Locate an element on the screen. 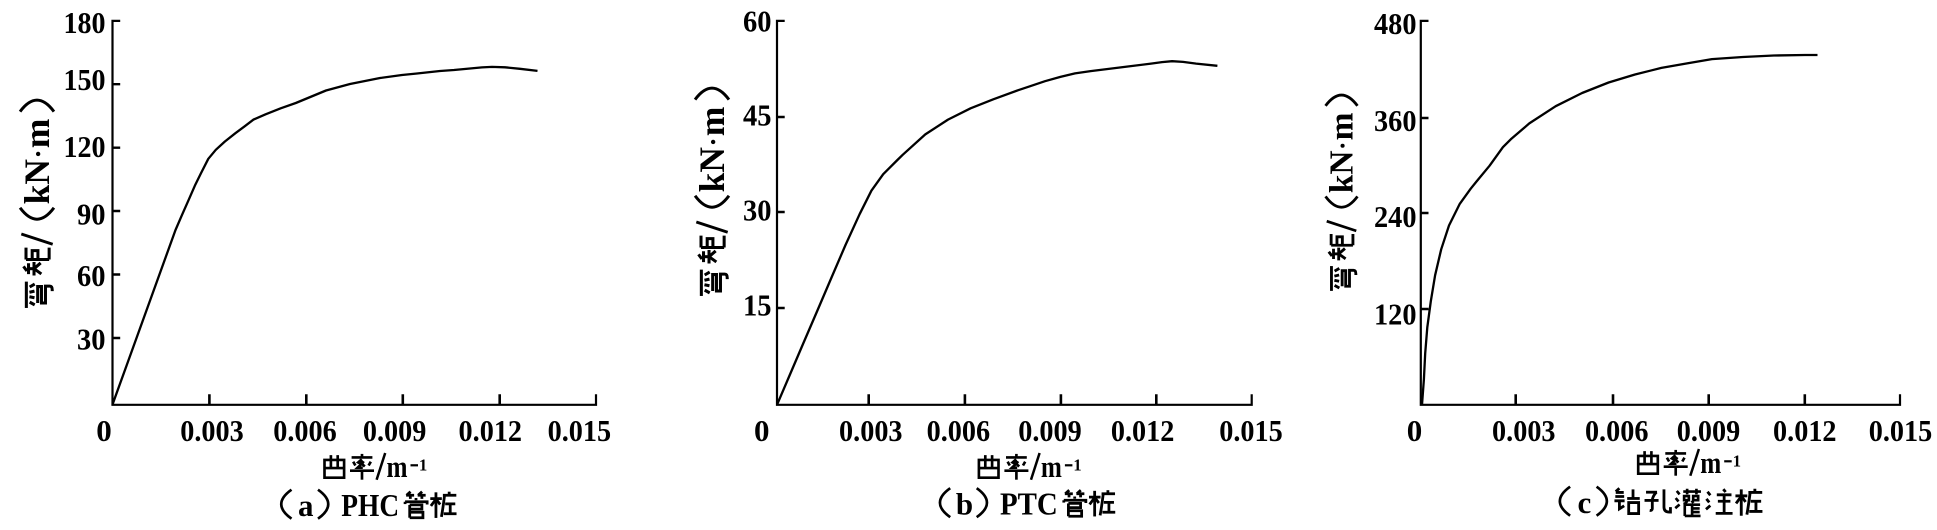 The width and height of the screenshot is (1937, 530). svg-text: a is located at coordinates (306, 505).